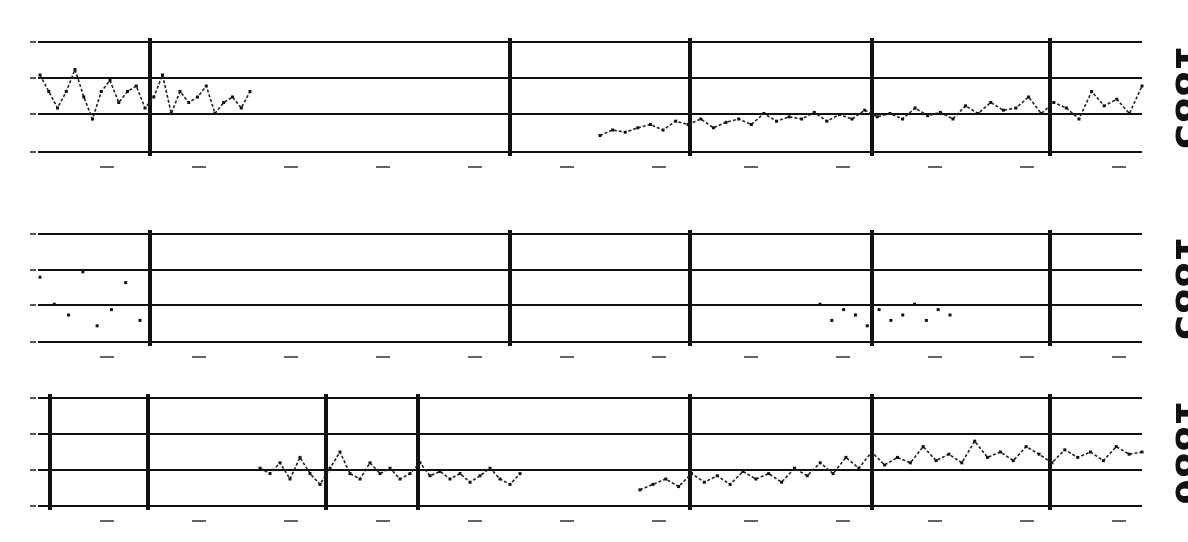 The image size is (1188, 542). Describe the element at coordinates (1177, 97) in the screenshot. I see `panel-top-year-label: 1885` at that location.